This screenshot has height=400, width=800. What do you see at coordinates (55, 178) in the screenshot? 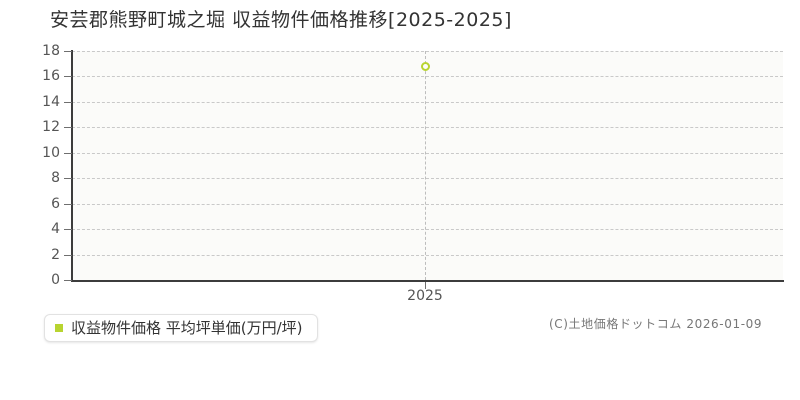
I see `y-axis-tick-label: 8` at bounding box center [55, 178].